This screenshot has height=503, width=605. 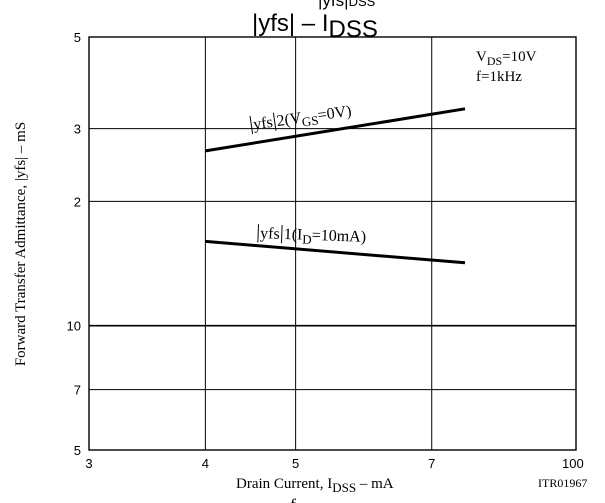 What do you see at coordinates (293, 499) in the screenshot?
I see `bottom-clip-text: f` at bounding box center [293, 499].